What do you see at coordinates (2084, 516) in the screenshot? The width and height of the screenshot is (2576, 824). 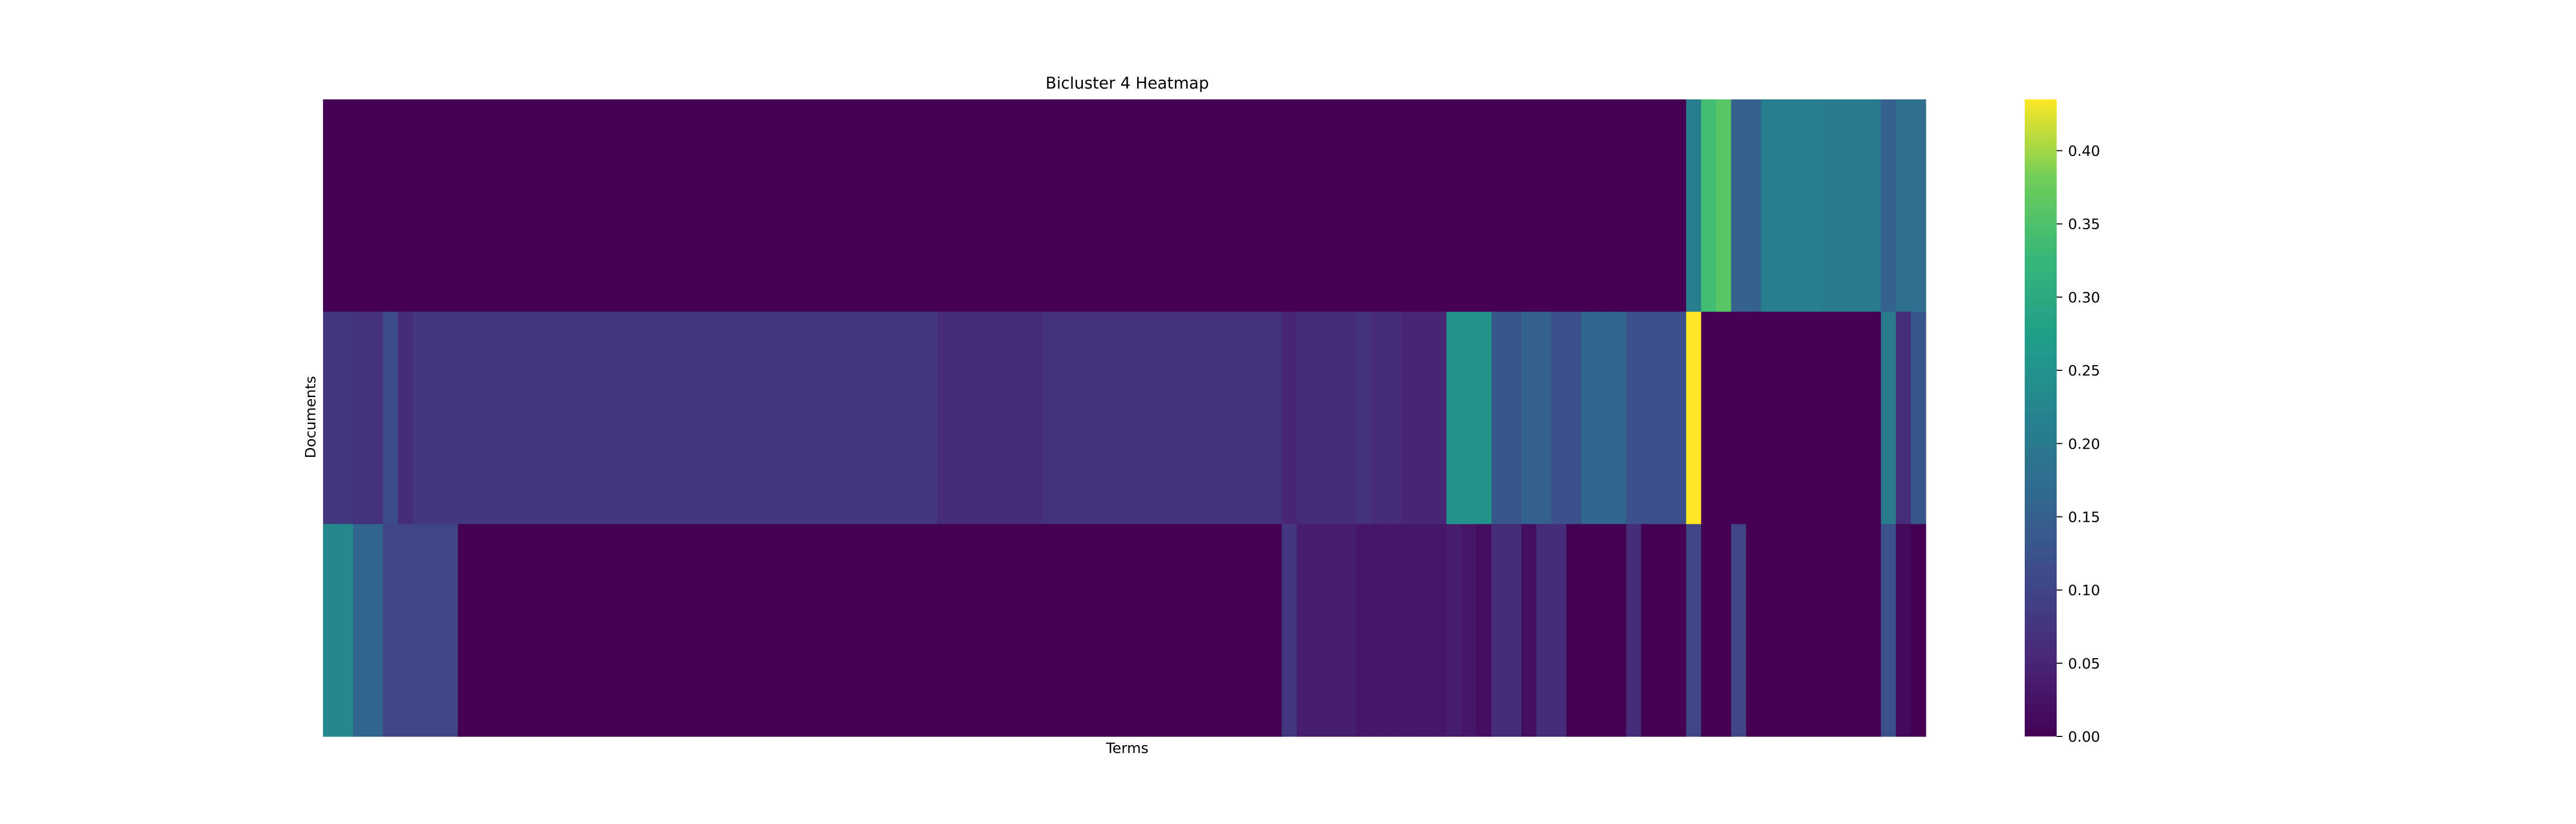 I see `colorbar-tick-label: 0.15` at bounding box center [2084, 516].